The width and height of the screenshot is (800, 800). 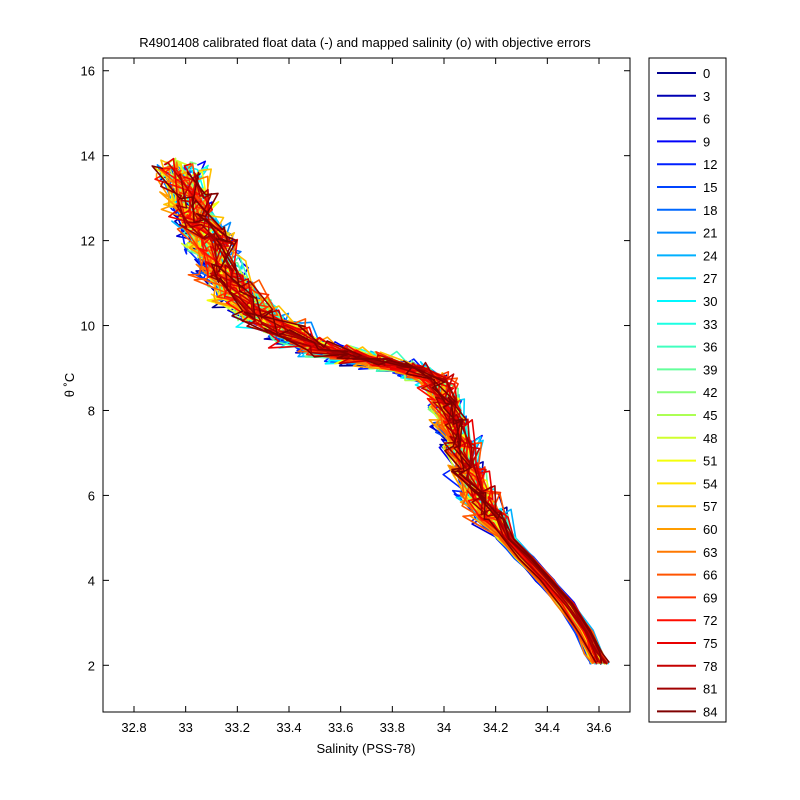 I want to click on legend-label: 54, so click(x=710, y=483).